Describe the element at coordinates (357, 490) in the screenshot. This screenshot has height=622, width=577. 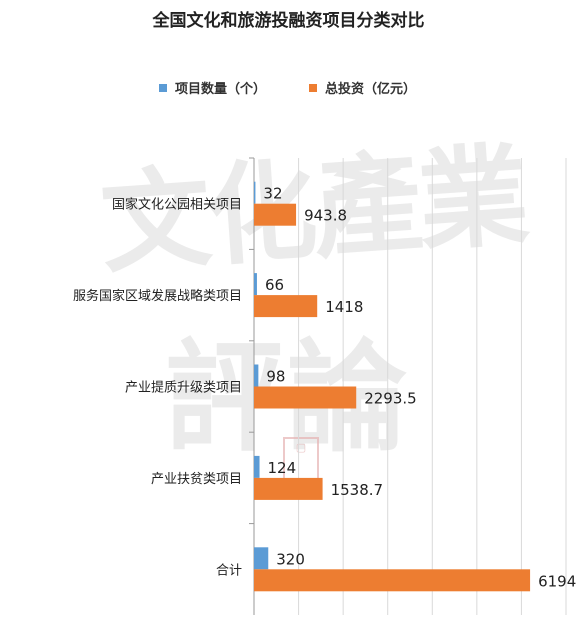
I see `data-label: 1538.7` at that location.